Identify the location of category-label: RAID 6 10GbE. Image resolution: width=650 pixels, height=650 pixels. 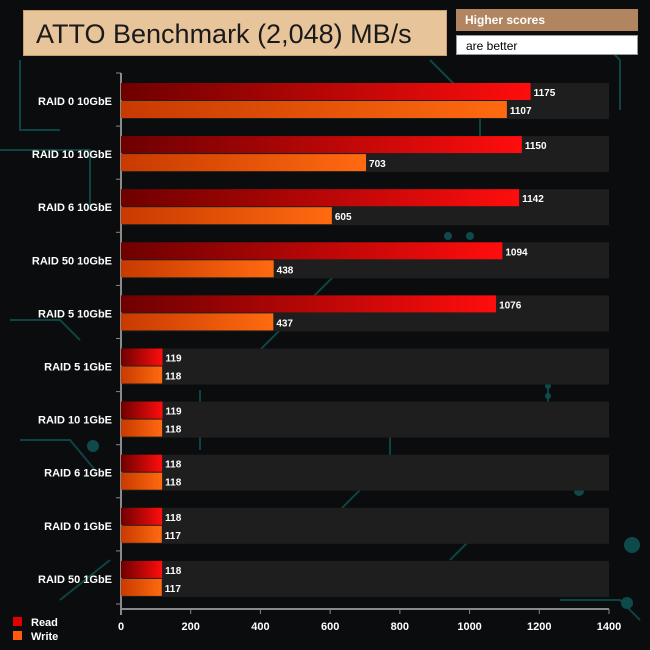
(75, 208).